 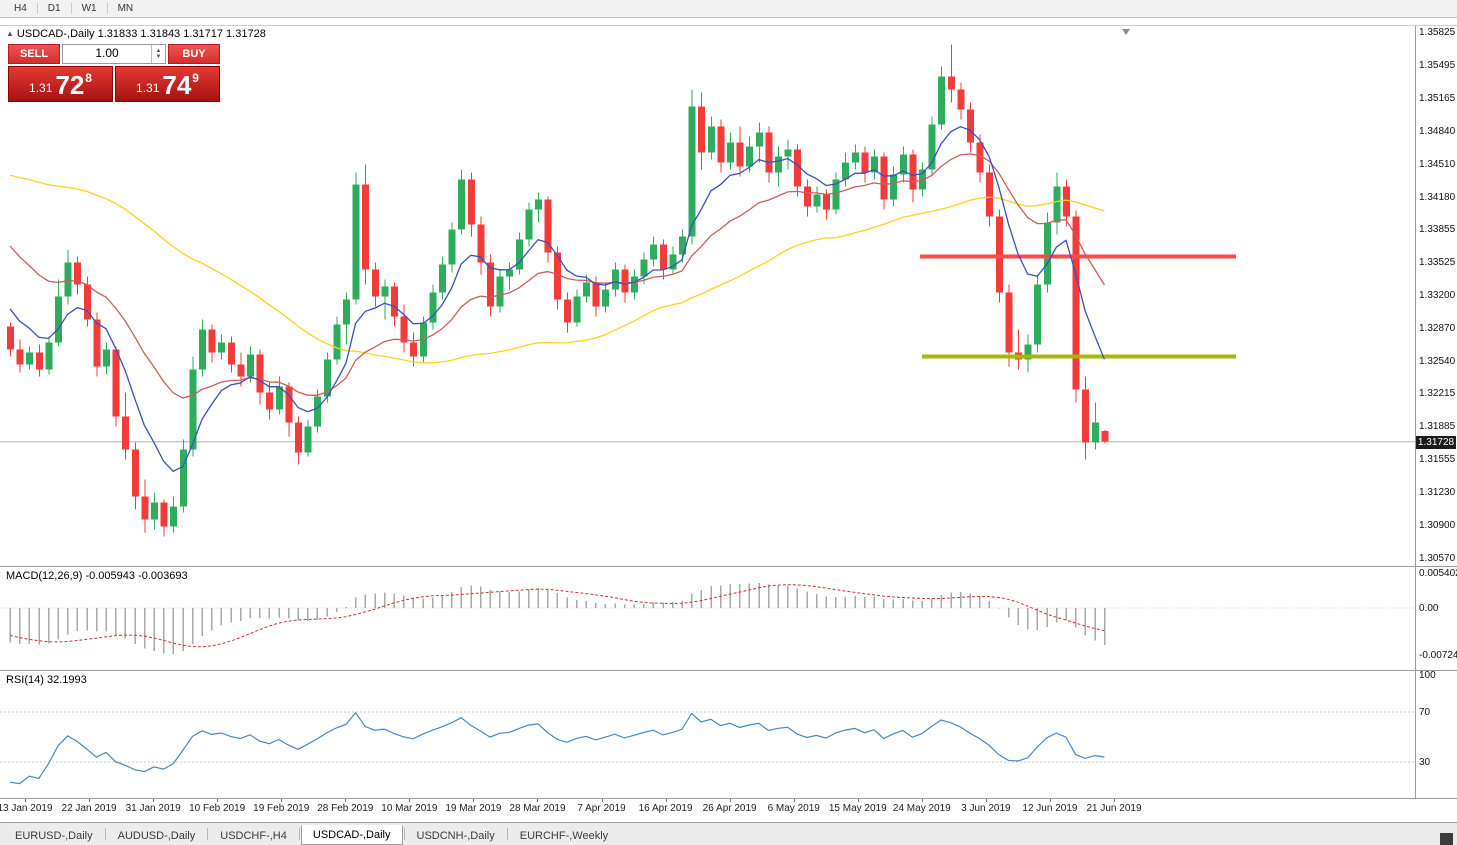 What do you see at coordinates (1437, 164) in the screenshot?
I see `price-axis-label: 1.34510` at bounding box center [1437, 164].